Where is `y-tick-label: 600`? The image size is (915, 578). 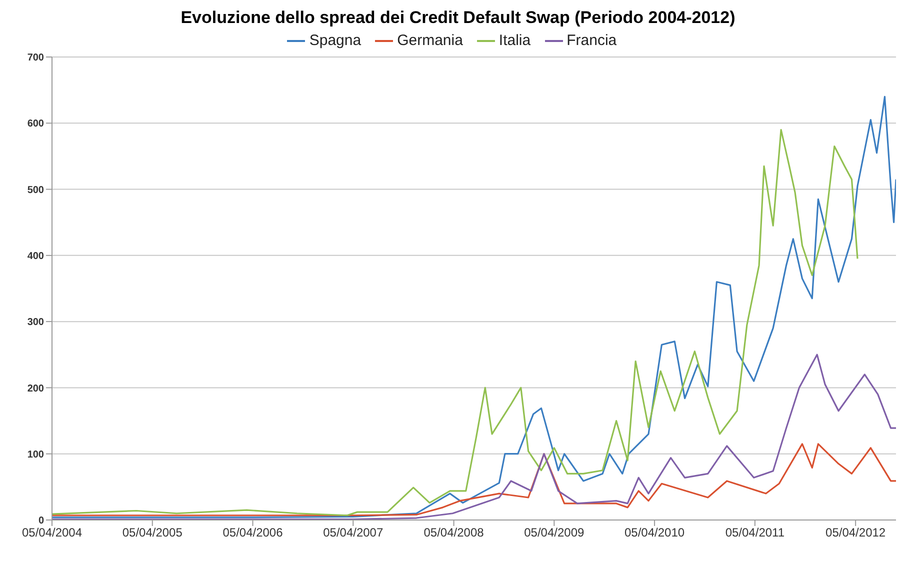
y-tick-label: 600 is located at coordinates (35, 124).